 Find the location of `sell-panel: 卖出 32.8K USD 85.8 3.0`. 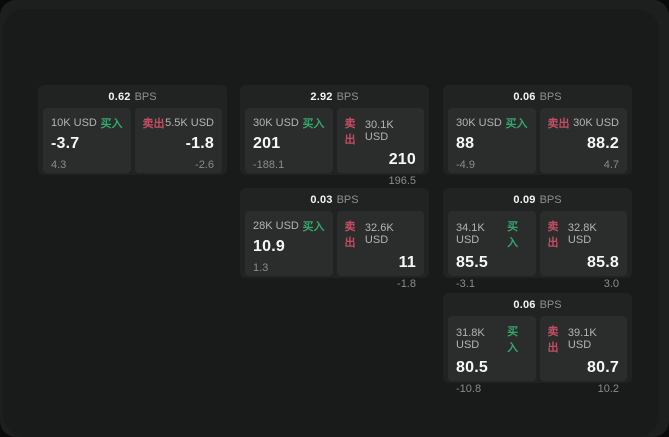

sell-panel: 卖出 32.8K USD 85.8 3.0 is located at coordinates (583, 250).